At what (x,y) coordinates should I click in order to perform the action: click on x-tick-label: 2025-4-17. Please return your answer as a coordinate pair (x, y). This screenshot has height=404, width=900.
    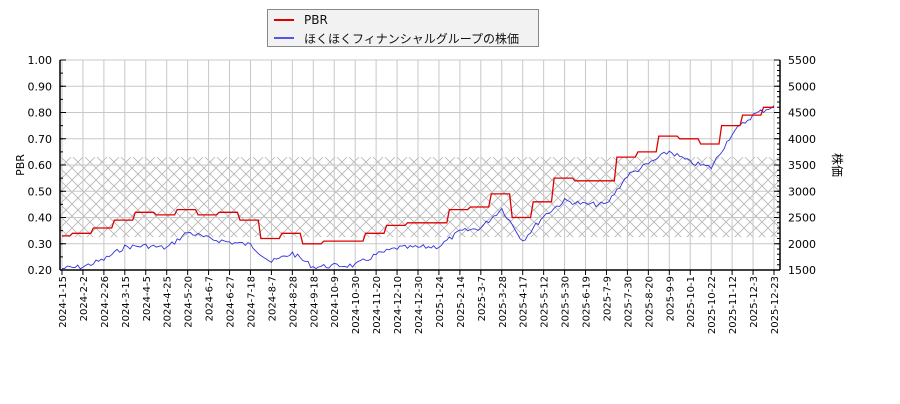
    Looking at the image, I should click on (524, 302).